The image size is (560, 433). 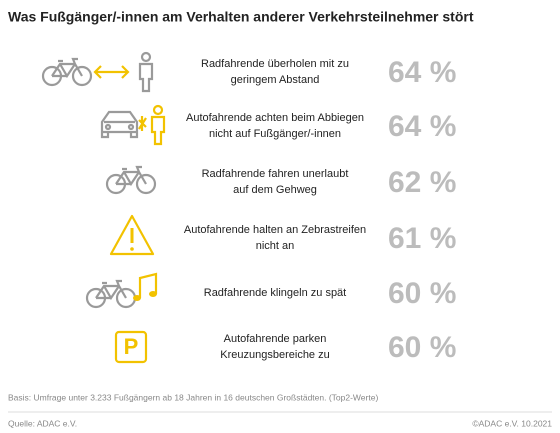 I want to click on item-label: Radfahrende überholen mit zu, so click(x=275, y=64).